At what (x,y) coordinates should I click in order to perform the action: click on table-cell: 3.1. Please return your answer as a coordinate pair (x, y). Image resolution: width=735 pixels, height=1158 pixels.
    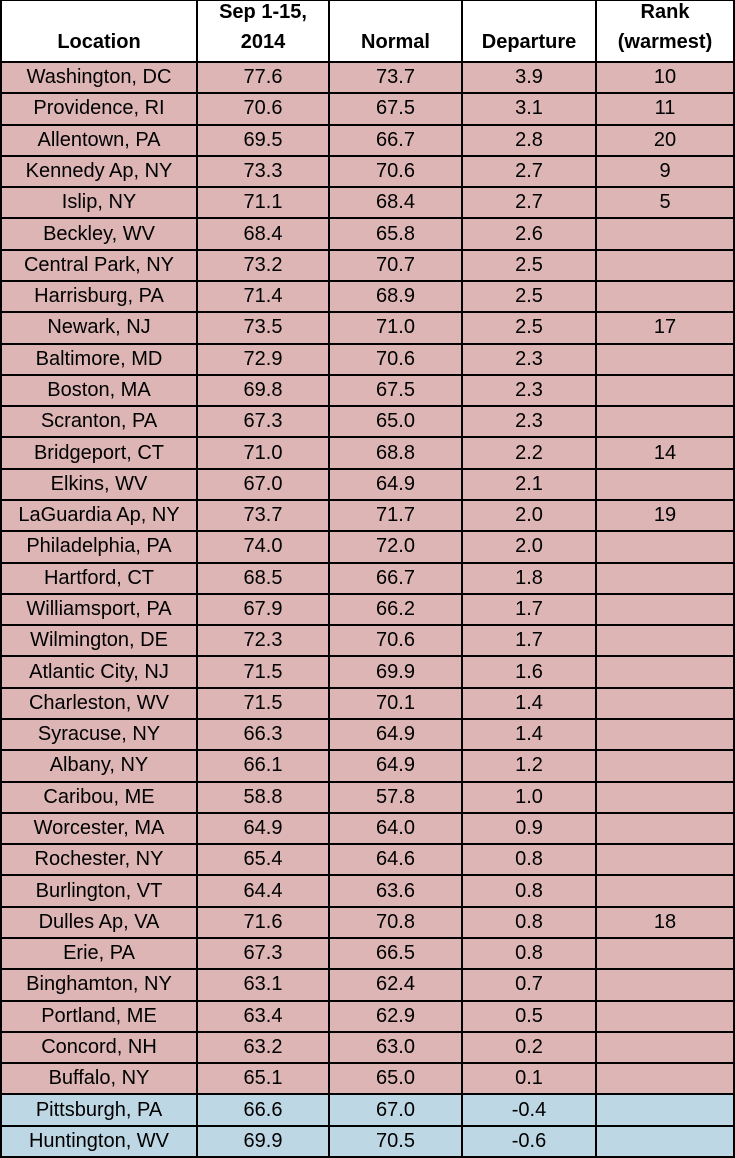
    Looking at the image, I should click on (530, 110).